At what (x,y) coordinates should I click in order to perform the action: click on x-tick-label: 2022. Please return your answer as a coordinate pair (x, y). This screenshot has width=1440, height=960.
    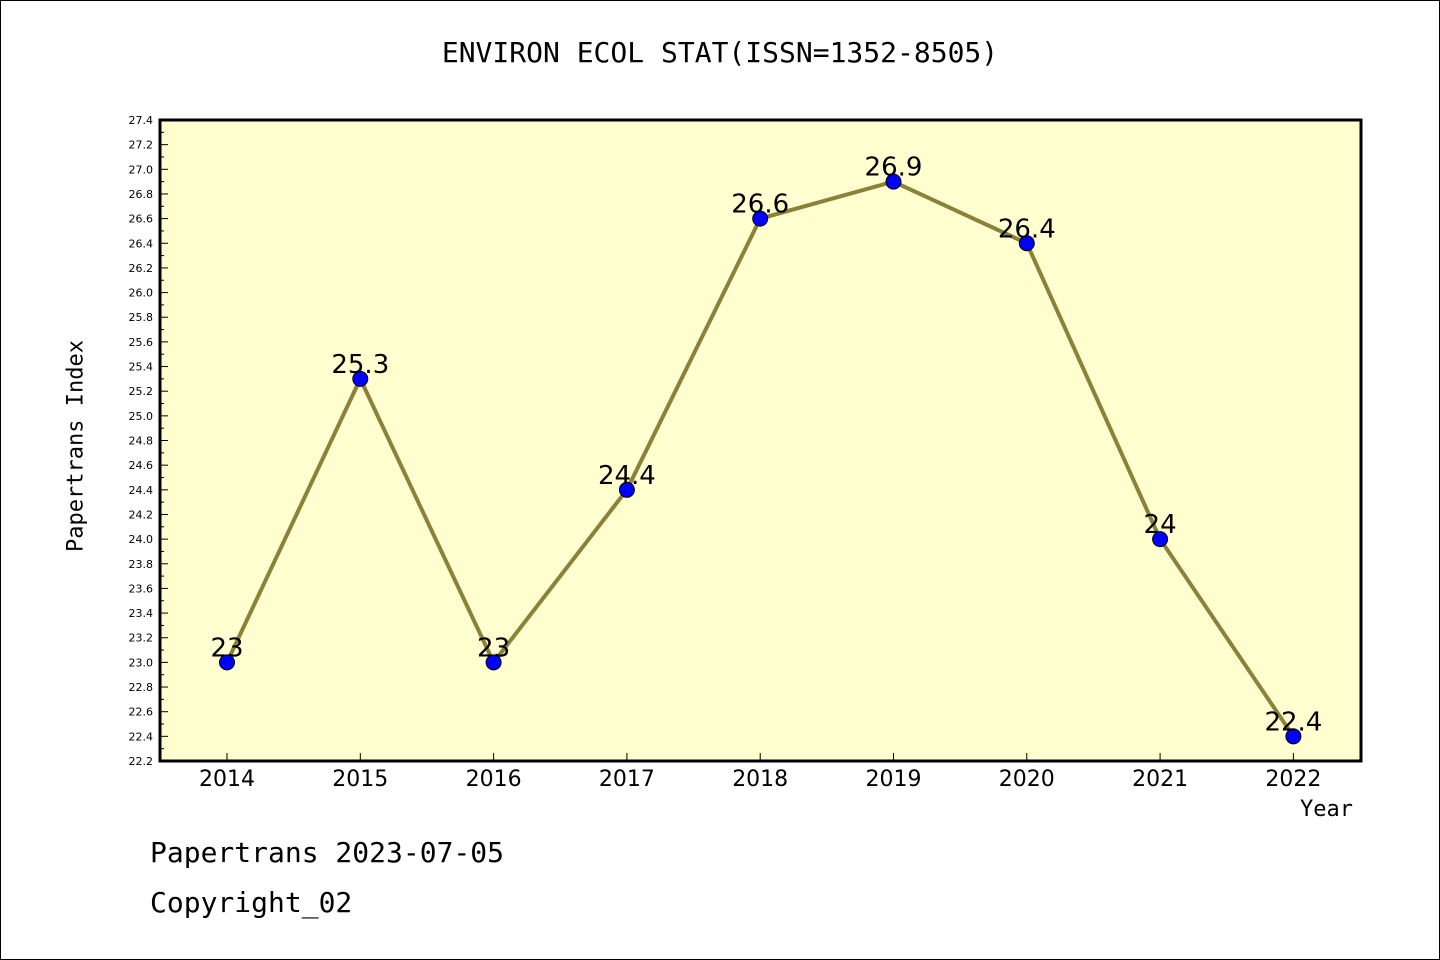
    Looking at the image, I should click on (1293, 779).